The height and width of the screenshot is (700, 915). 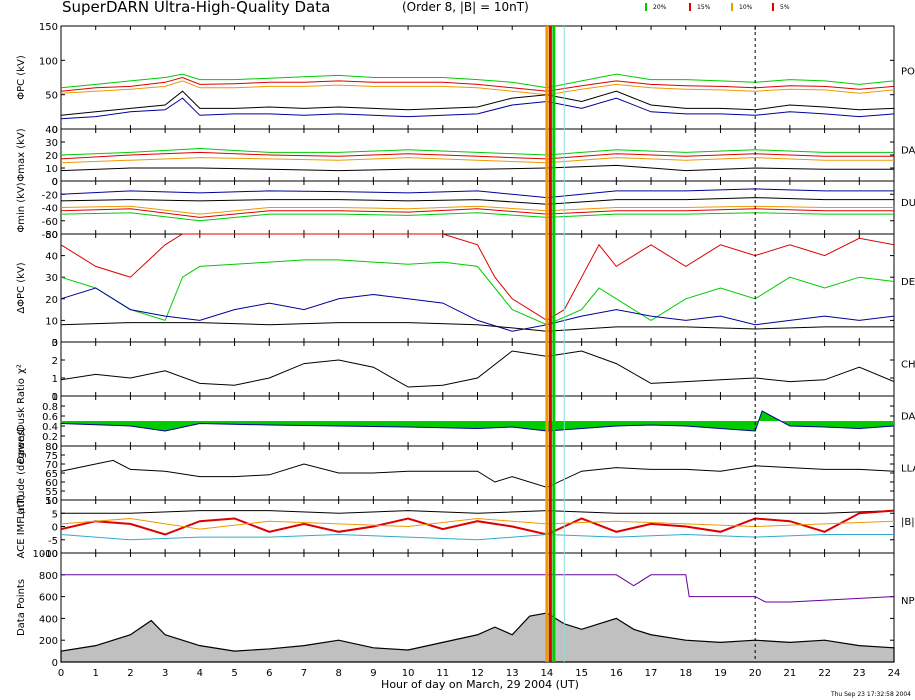 I want to click on x-tick-label: 10, so click(x=408, y=673).